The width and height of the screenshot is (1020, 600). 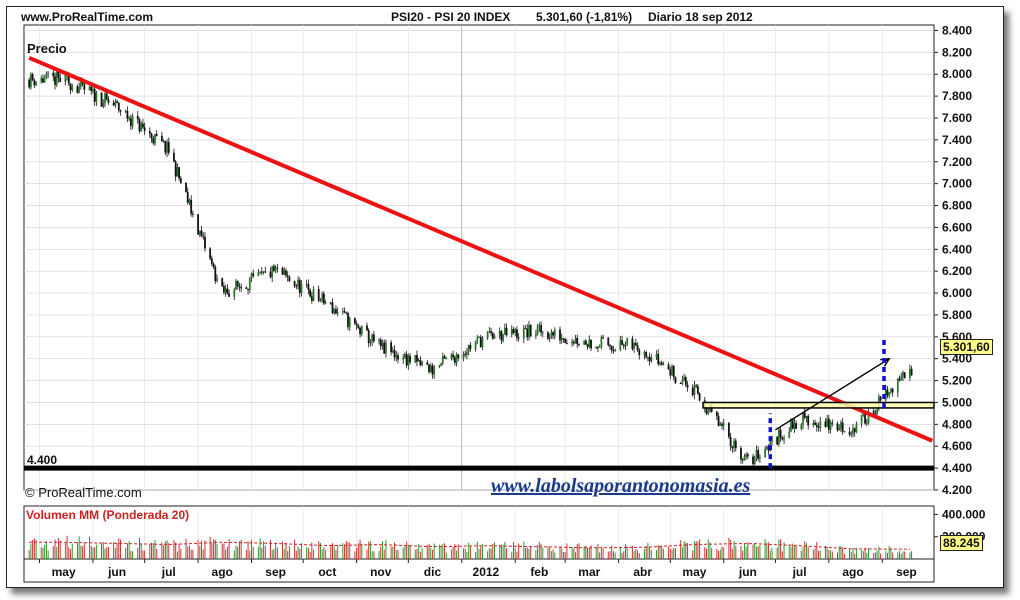 What do you see at coordinates (589, 572) in the screenshot?
I see `xaxis-tick-label: mar` at bounding box center [589, 572].